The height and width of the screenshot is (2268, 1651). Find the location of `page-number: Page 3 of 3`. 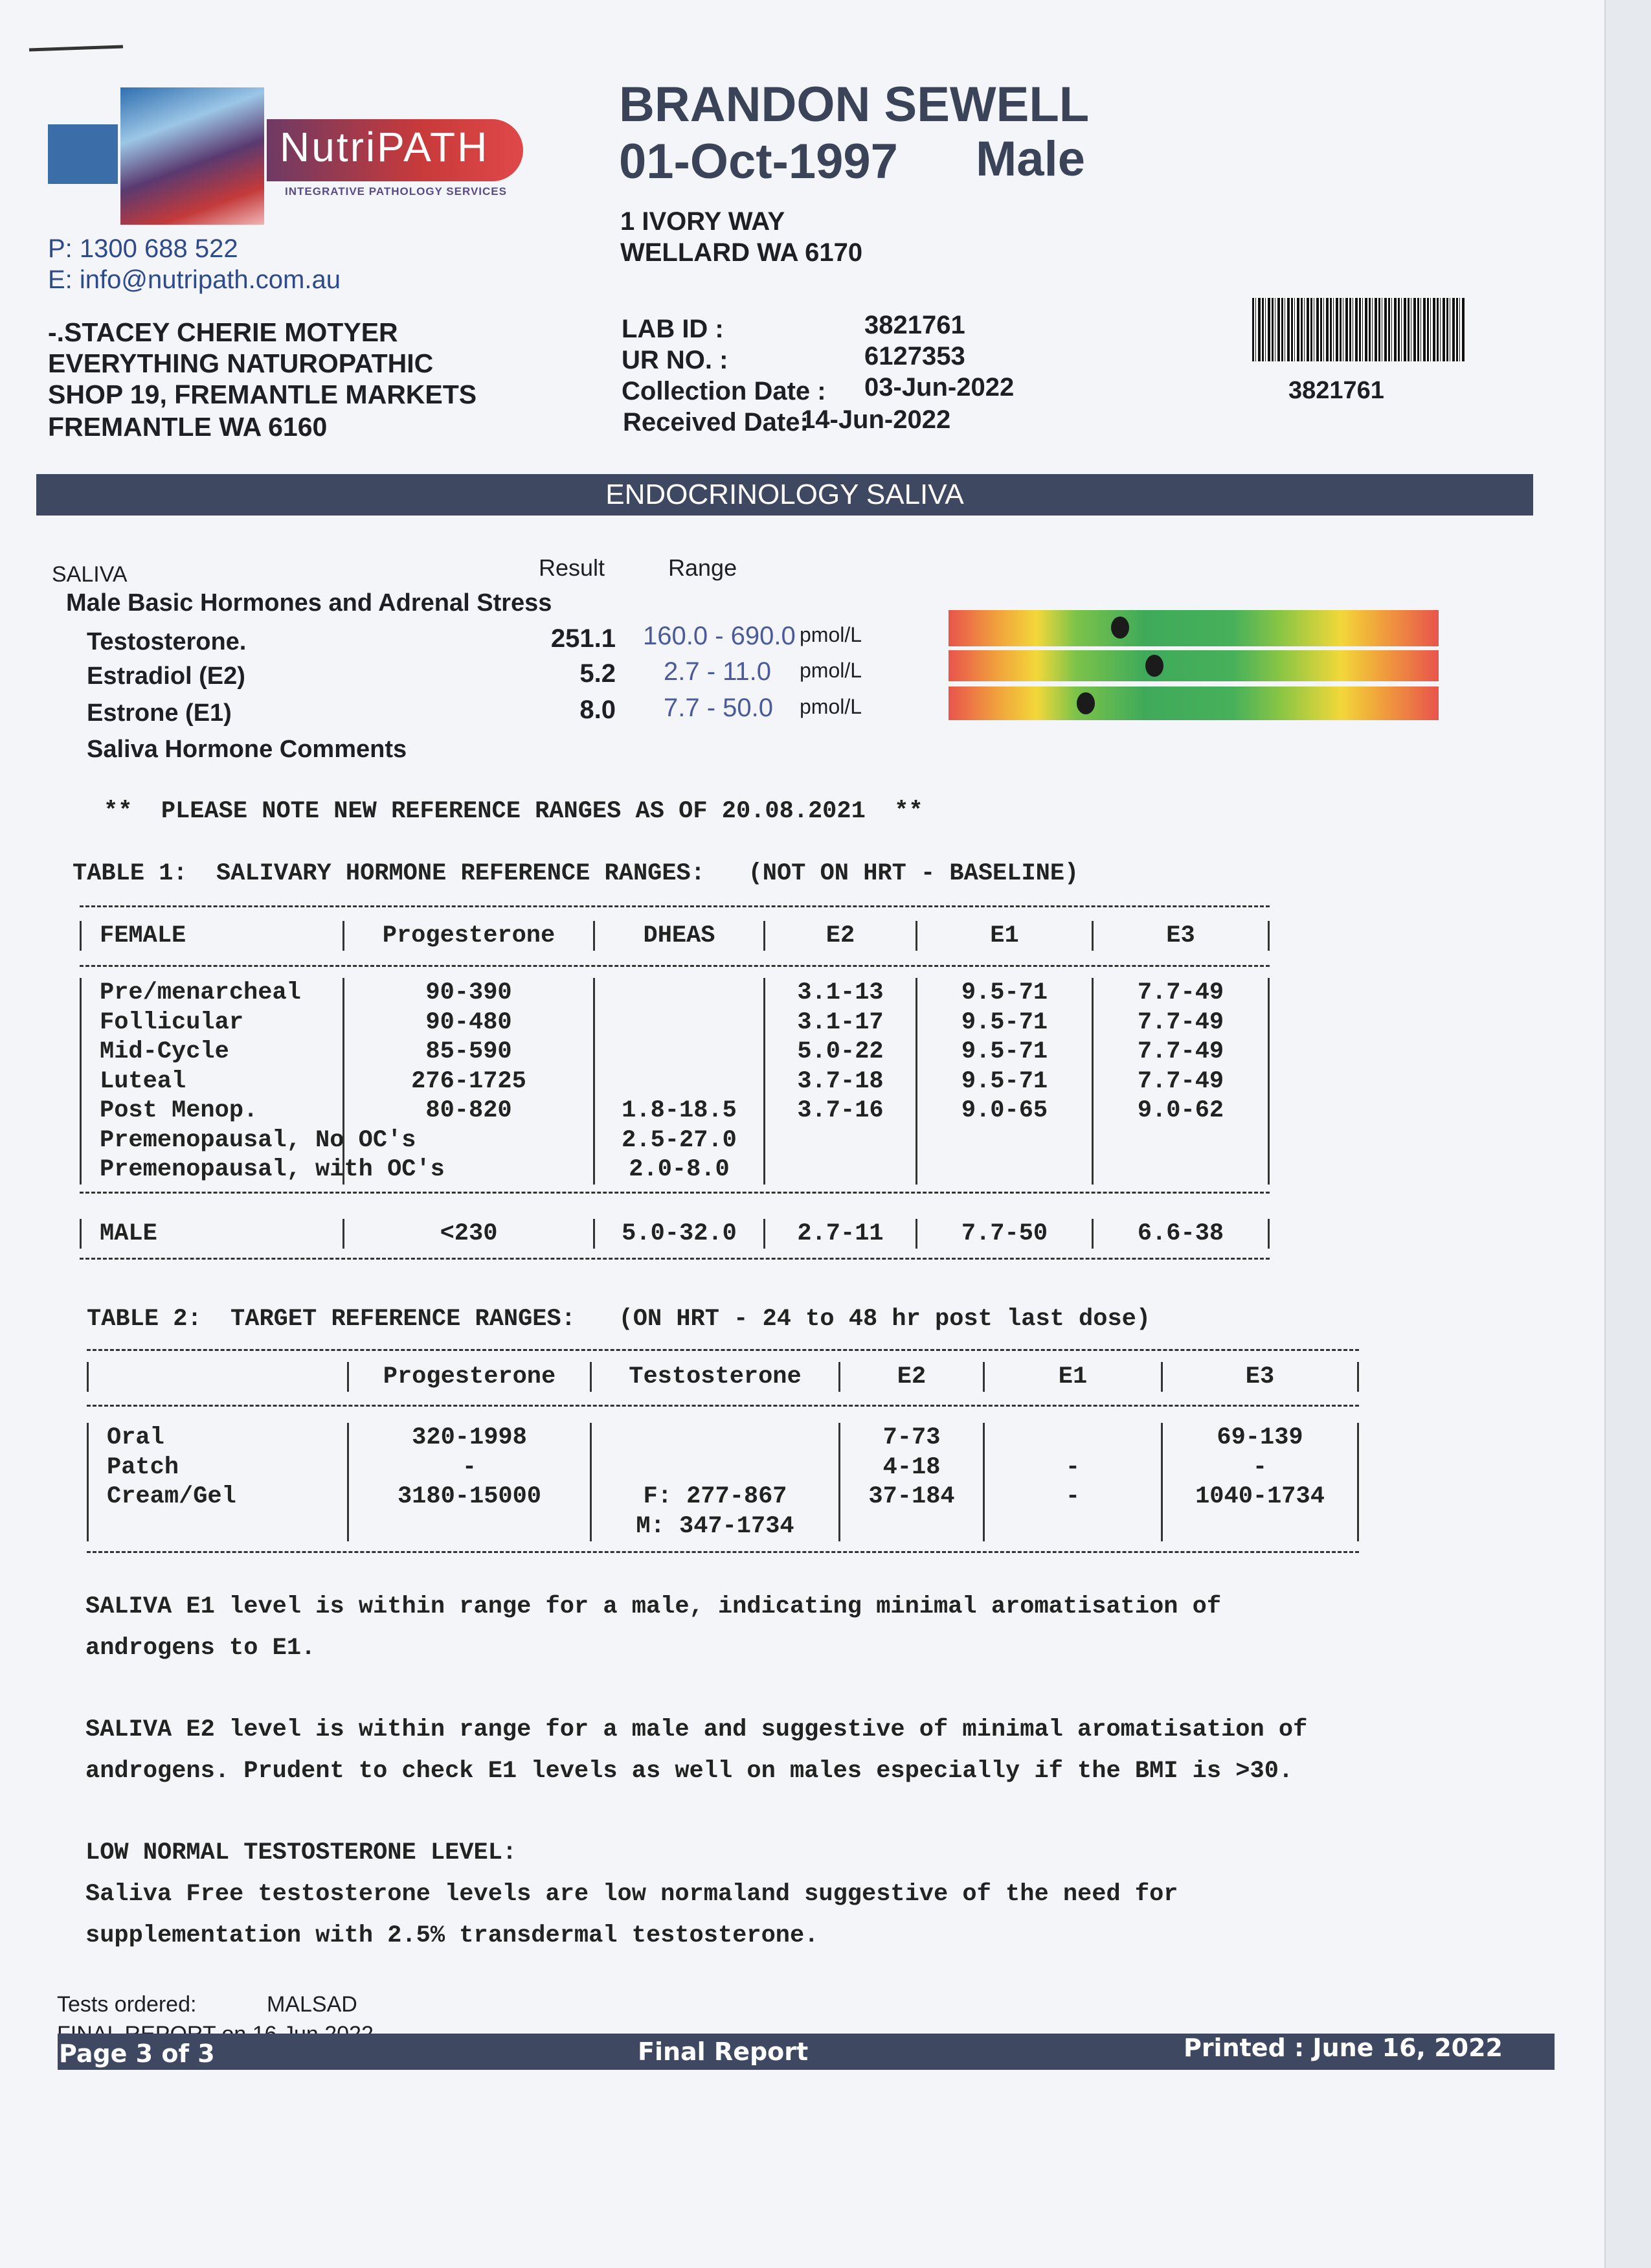

page-number: Page 3 of 3 is located at coordinates (137, 2053).